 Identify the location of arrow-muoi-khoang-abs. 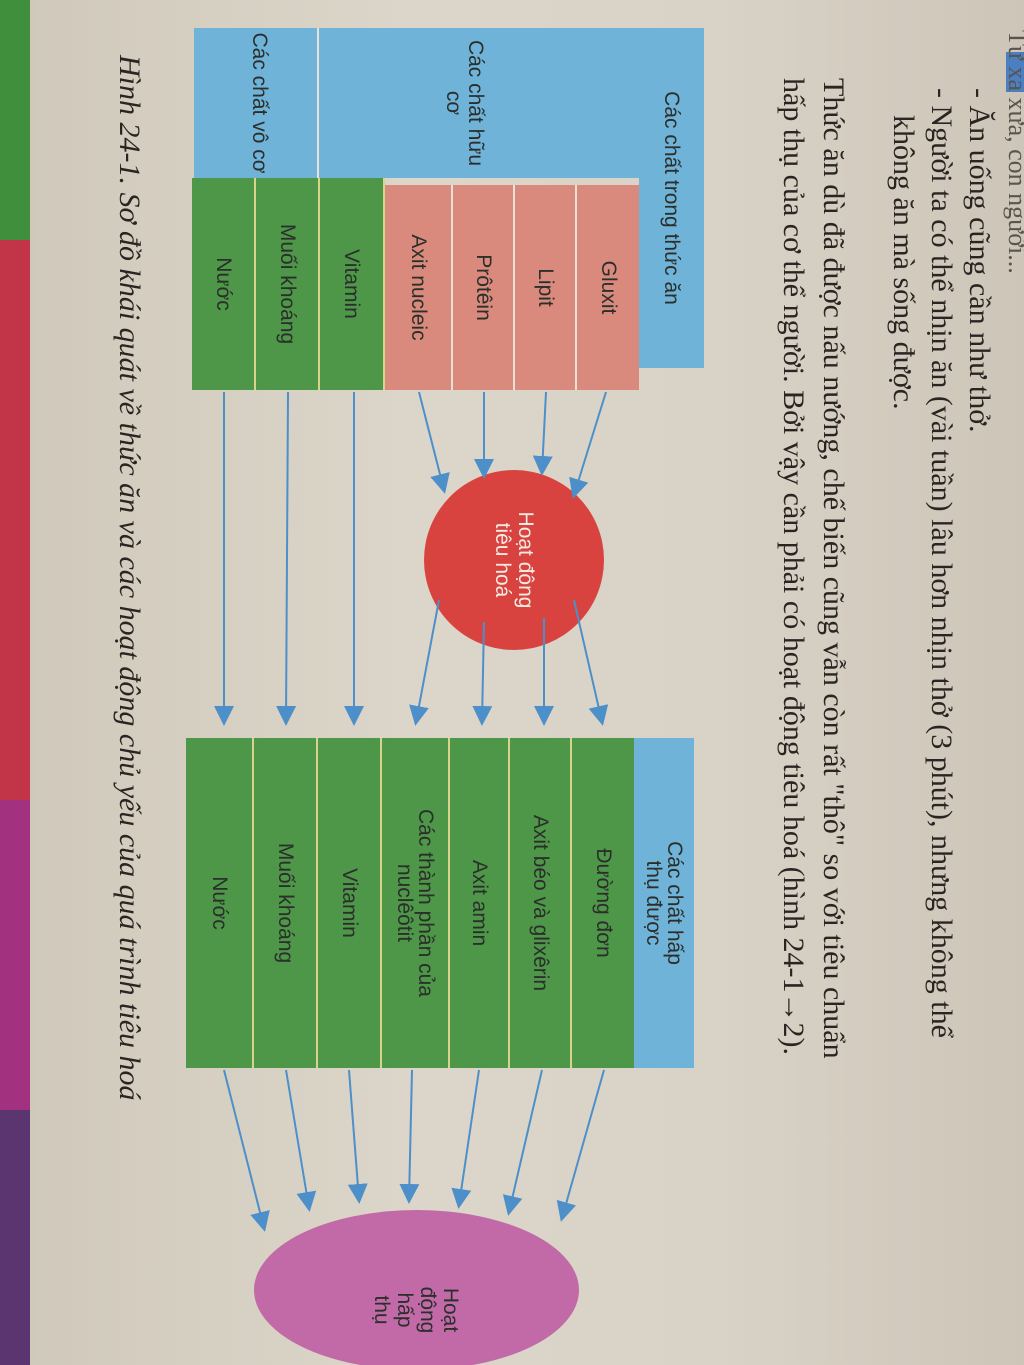
(301, 1140).